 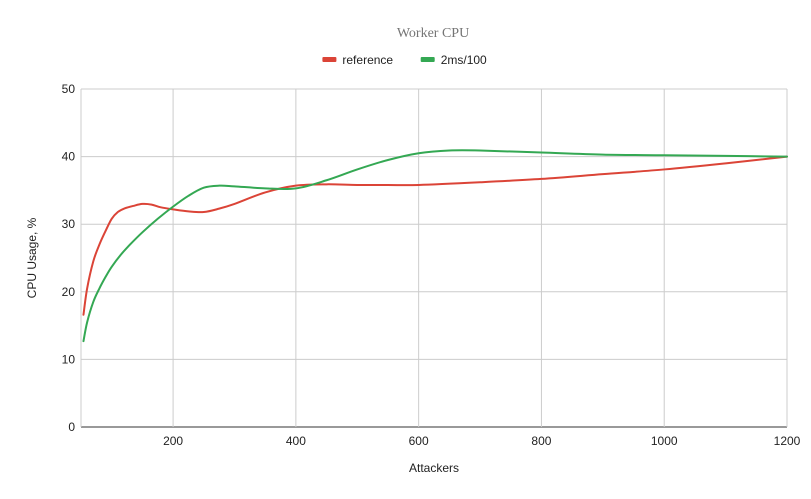 I want to click on y-axis-ticks: 0 10 20 30 40 50, so click(x=69, y=258).